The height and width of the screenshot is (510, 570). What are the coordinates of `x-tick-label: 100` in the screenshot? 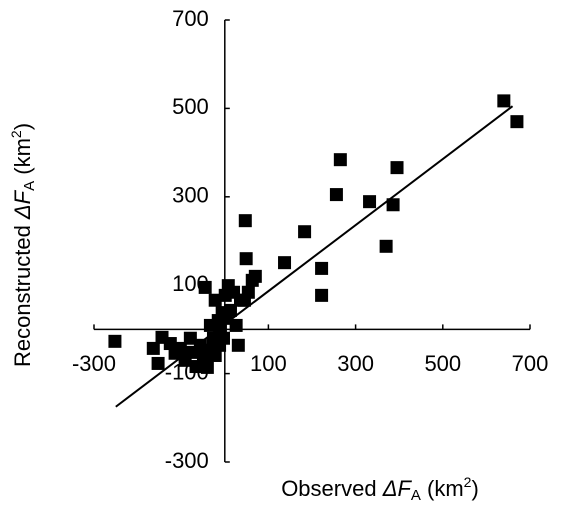 It's located at (268, 363).